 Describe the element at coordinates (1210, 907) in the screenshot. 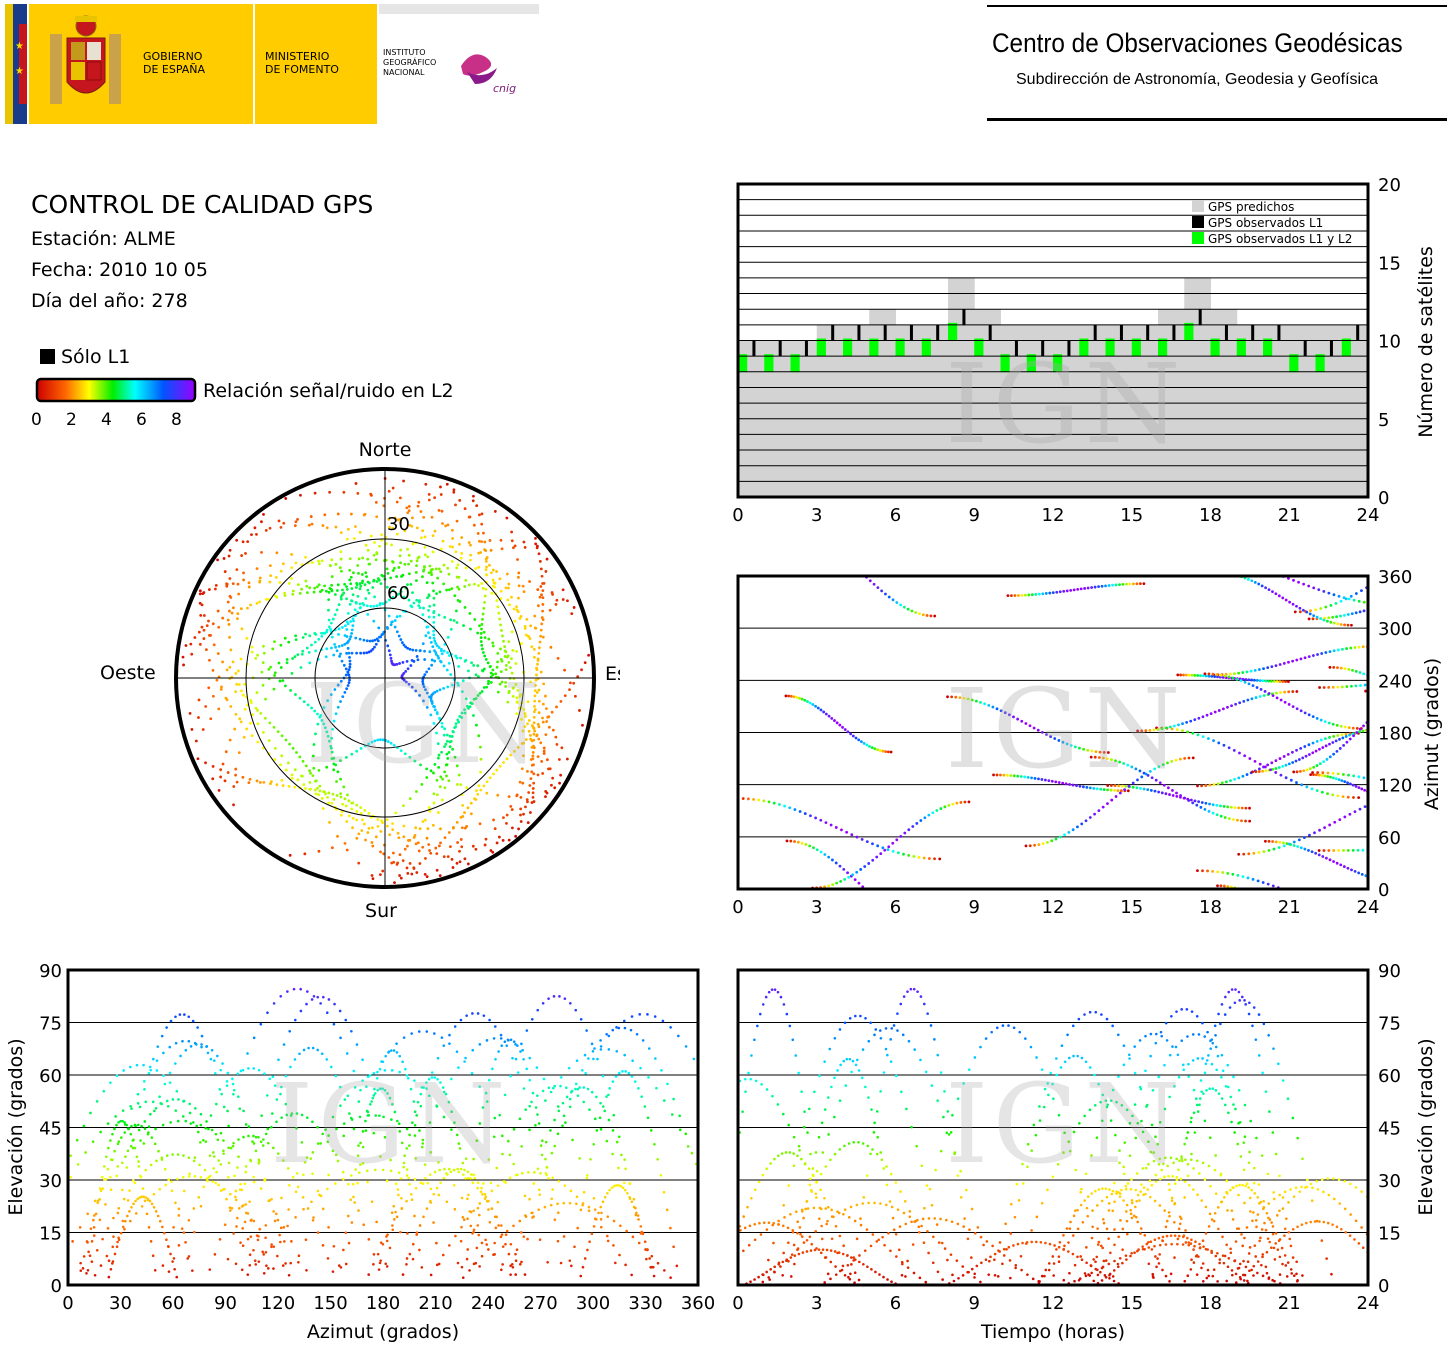

I see `x-tick-label: 18` at that location.